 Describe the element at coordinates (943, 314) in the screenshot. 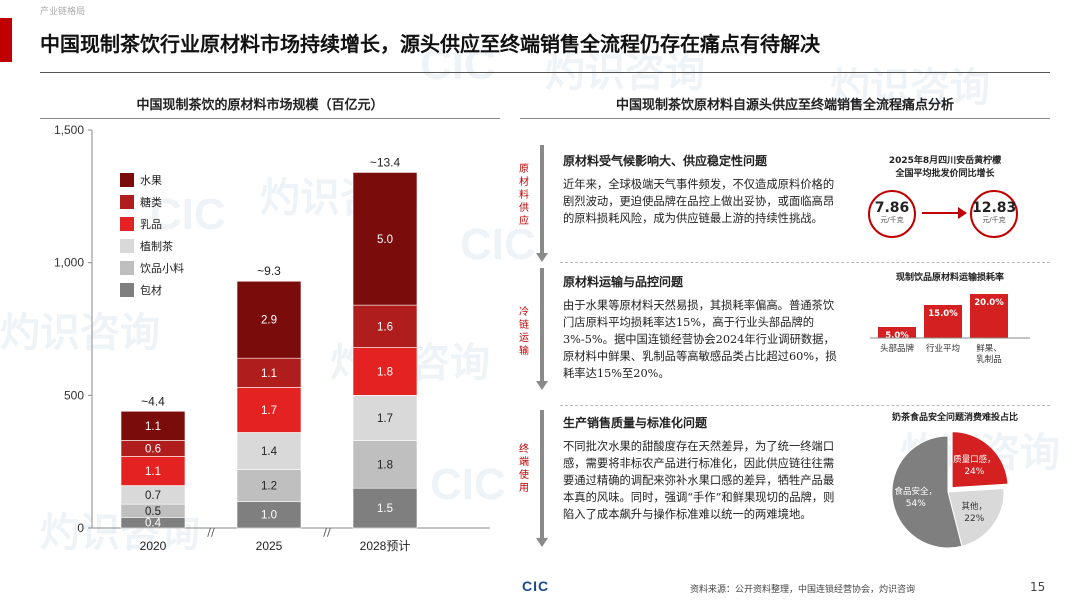

I see `loss-bar-value: 15.0%` at that location.